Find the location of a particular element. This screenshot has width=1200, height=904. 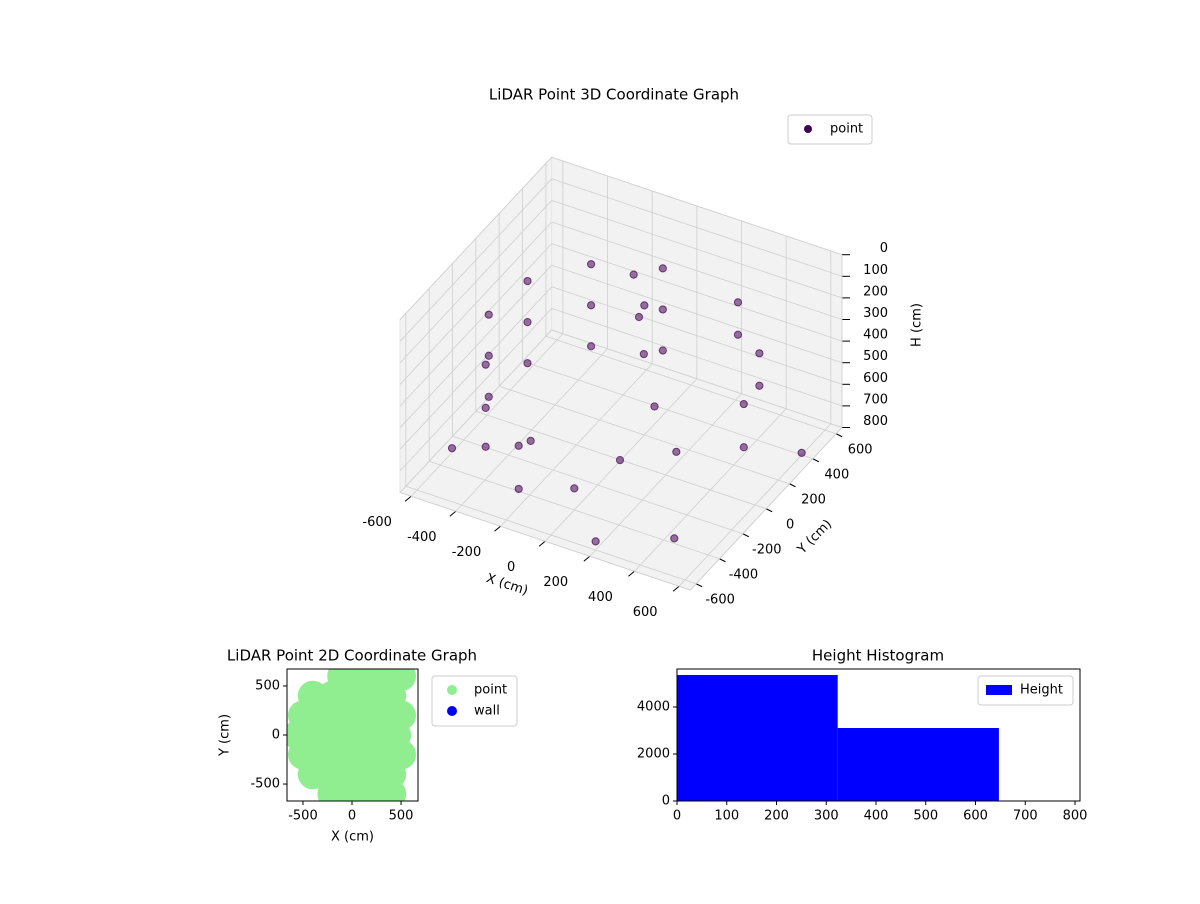

x-tick-label: -200 is located at coordinates (467, 552).